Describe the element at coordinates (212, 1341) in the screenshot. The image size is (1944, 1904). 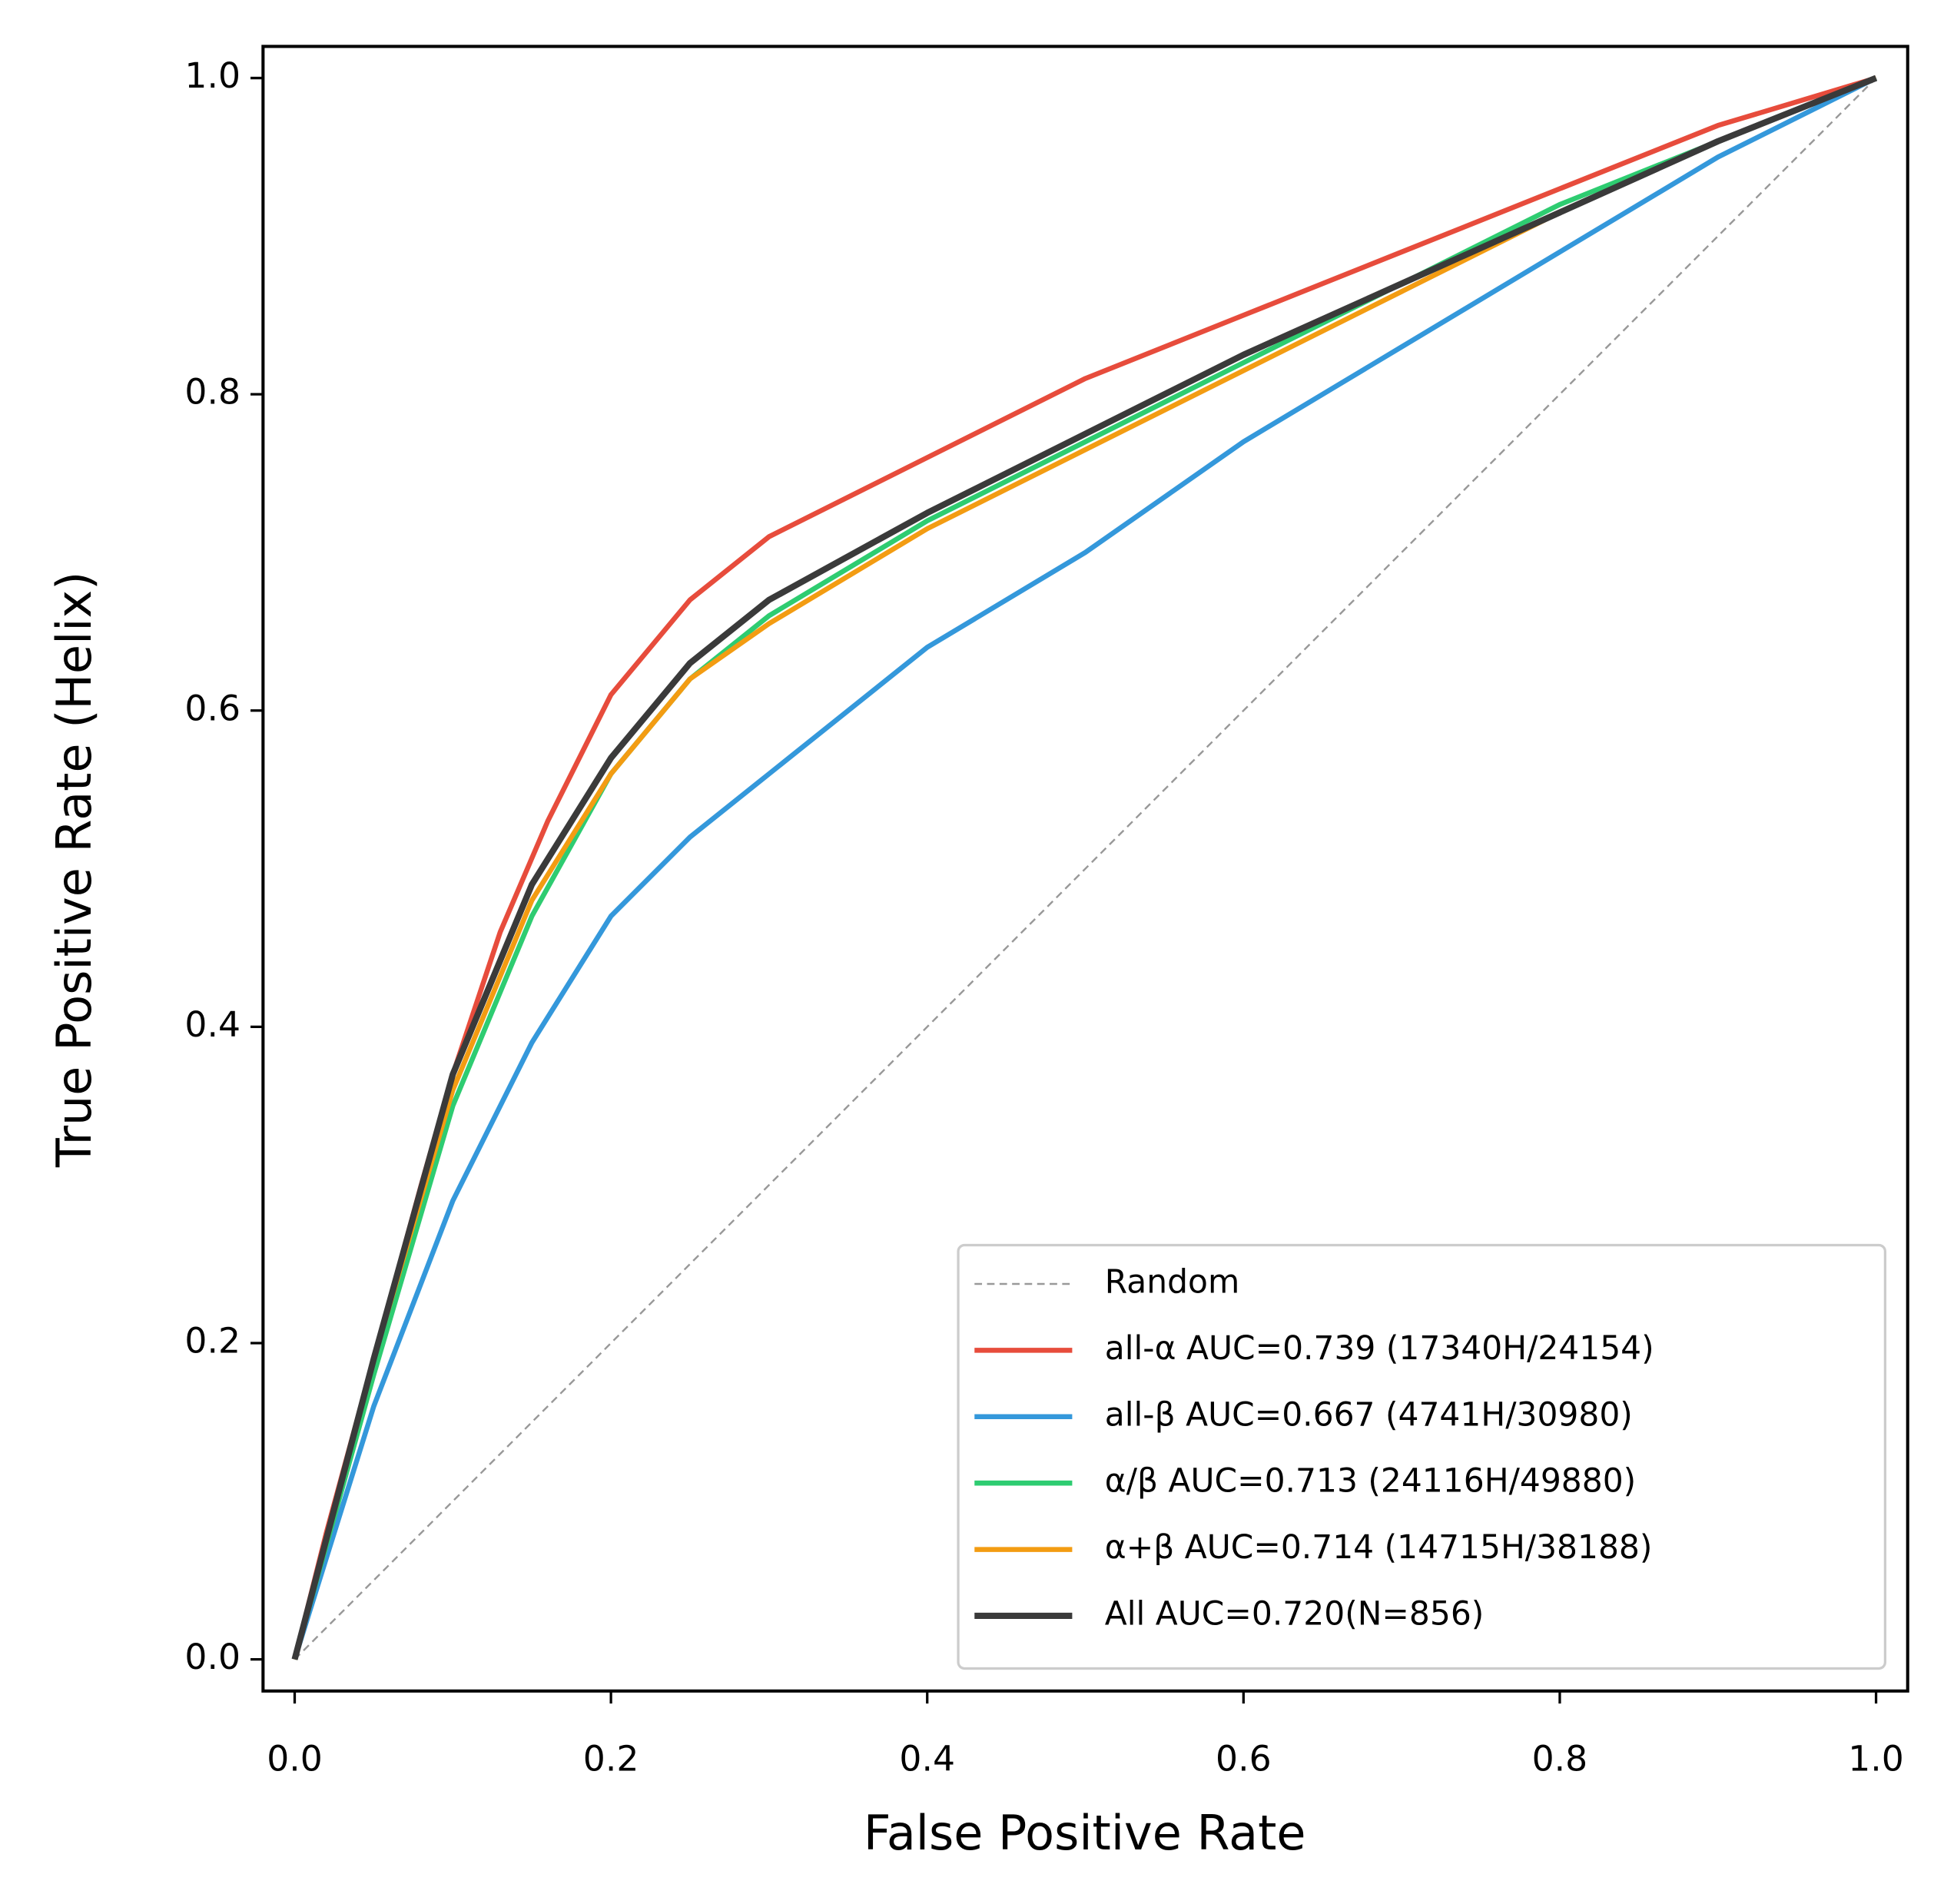
I see `y-tick-label: 0.2` at that location.